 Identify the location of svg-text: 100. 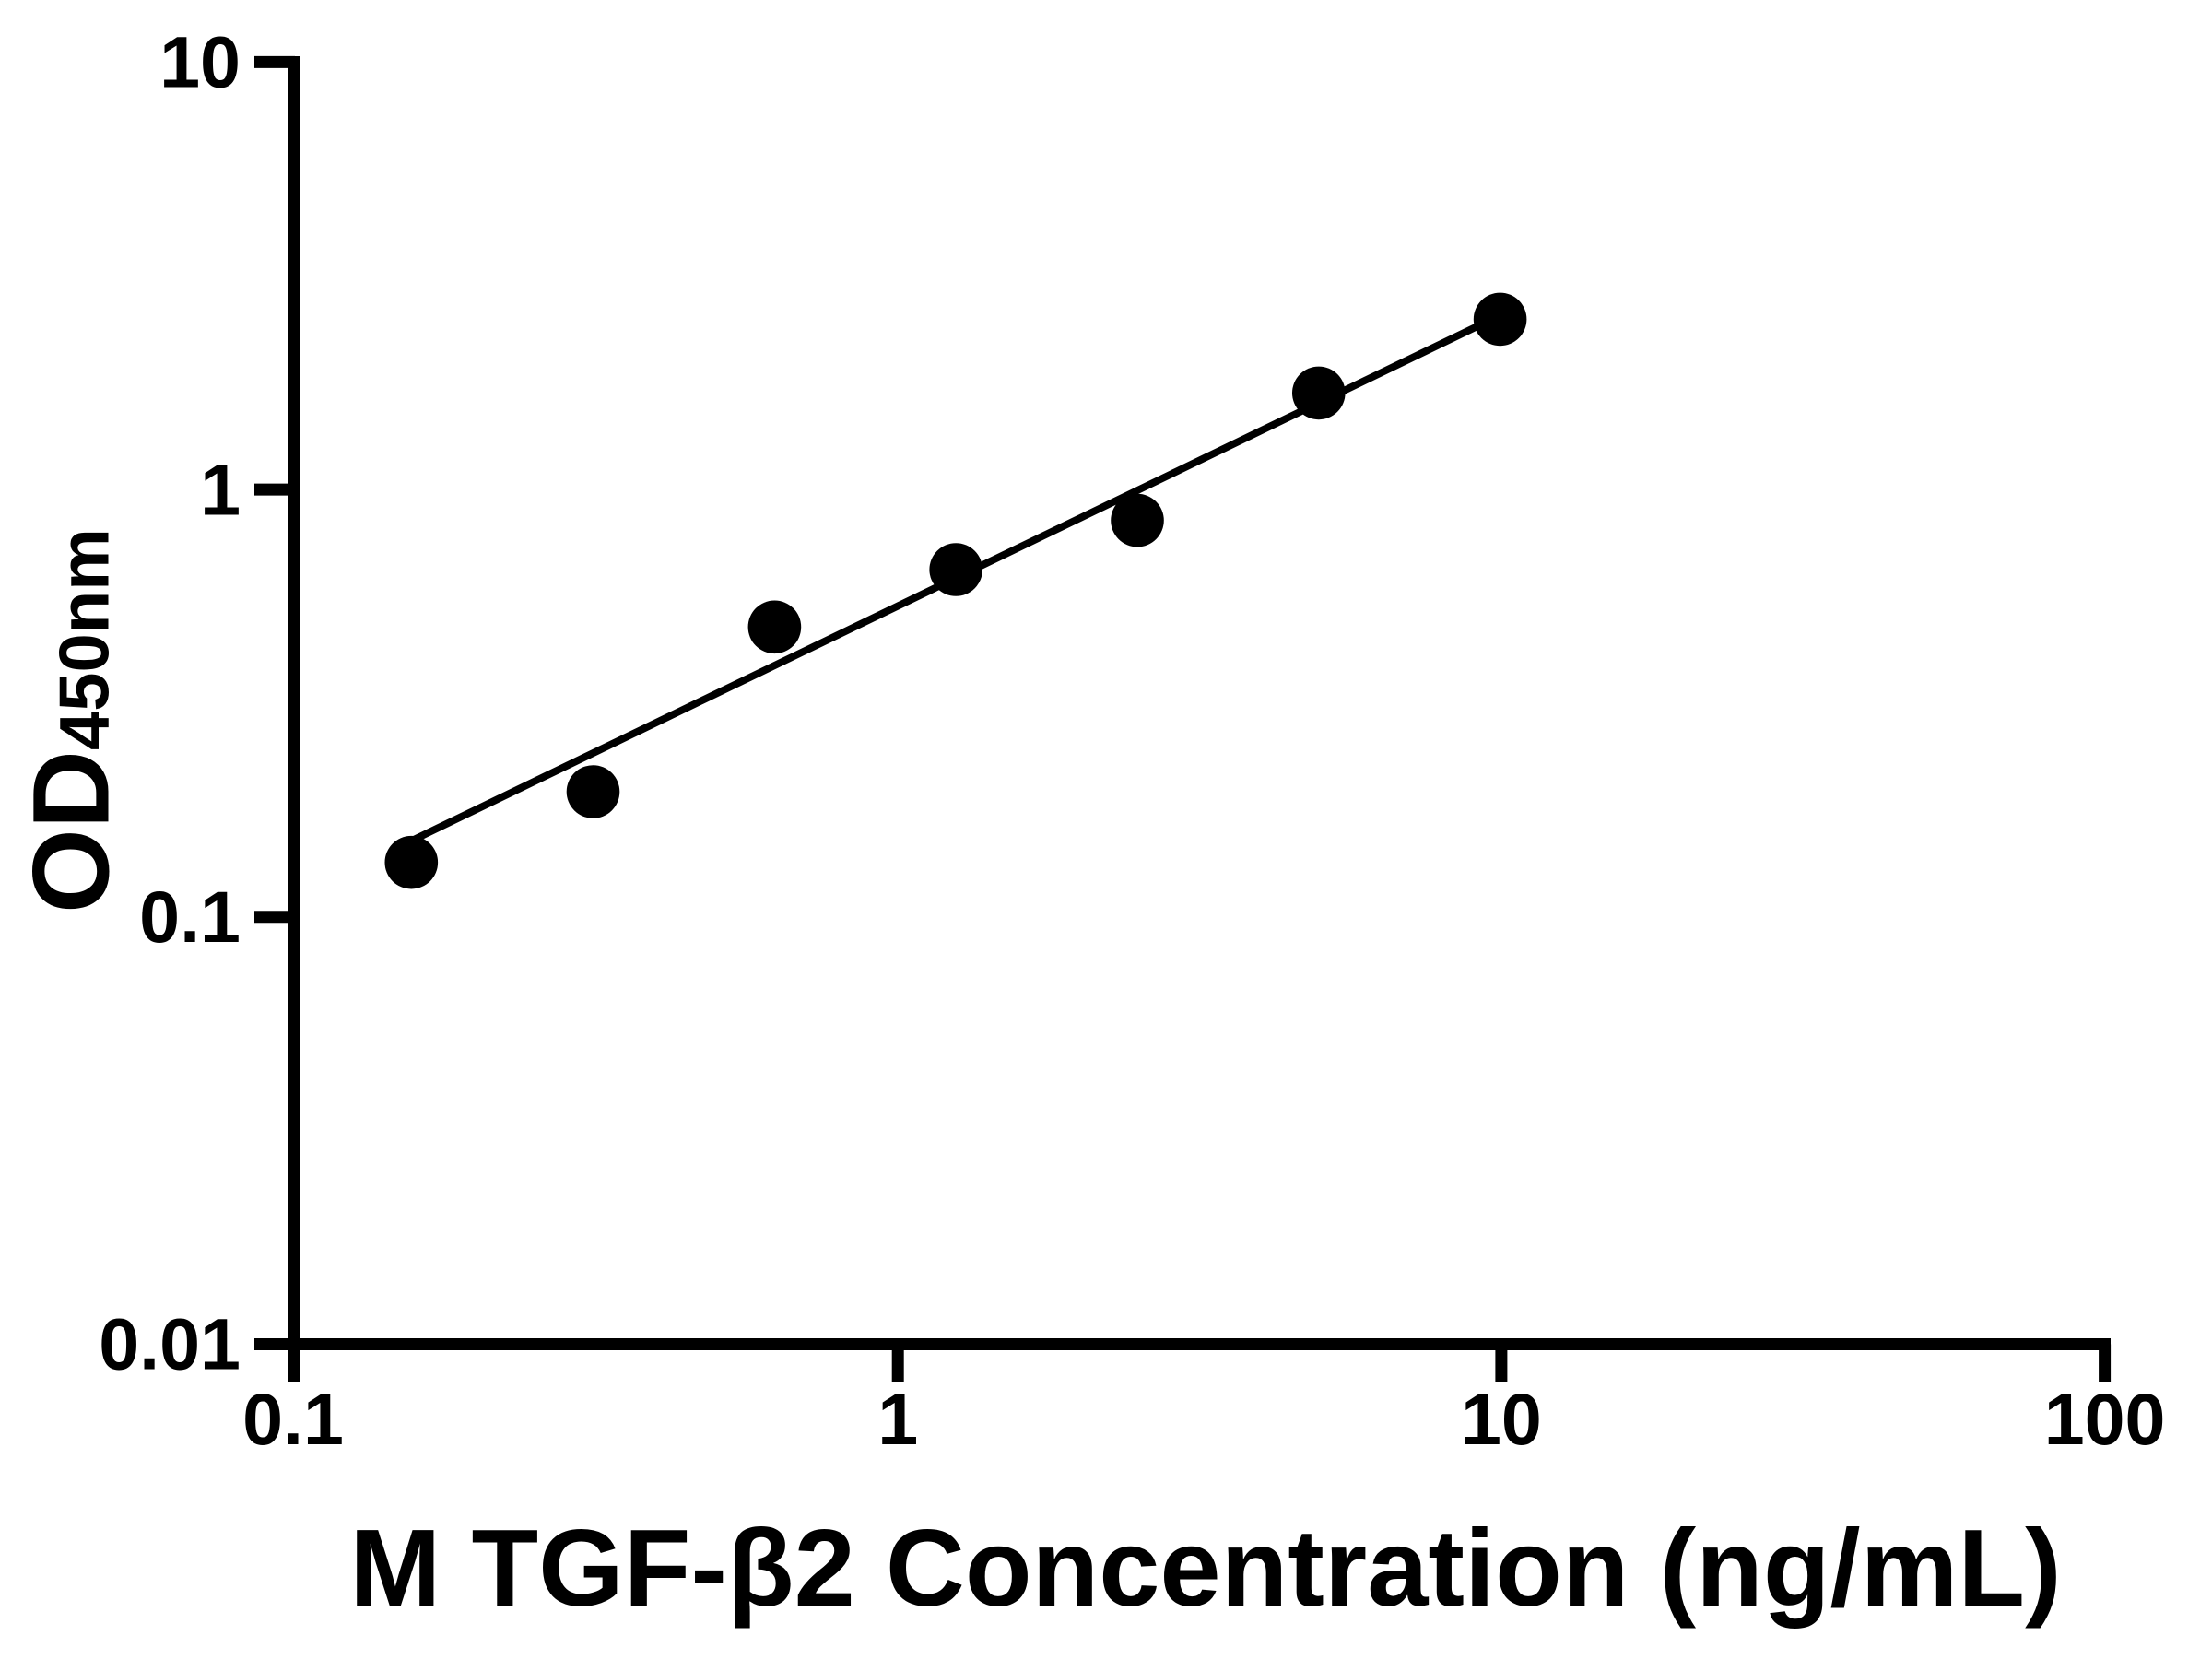
(2105, 1419).